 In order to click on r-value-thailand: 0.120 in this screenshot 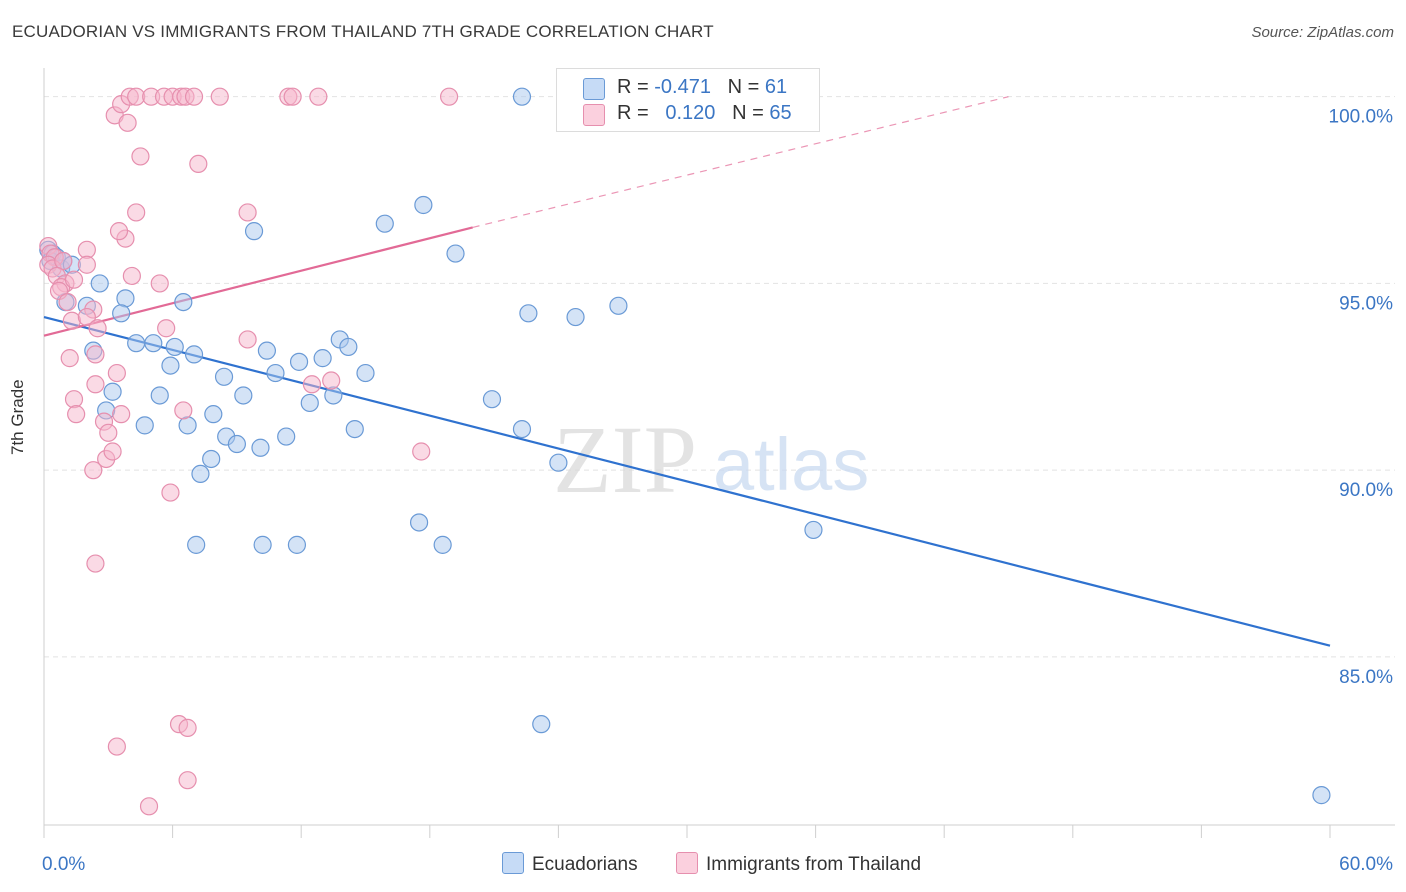, I will do `click(690, 113)`.